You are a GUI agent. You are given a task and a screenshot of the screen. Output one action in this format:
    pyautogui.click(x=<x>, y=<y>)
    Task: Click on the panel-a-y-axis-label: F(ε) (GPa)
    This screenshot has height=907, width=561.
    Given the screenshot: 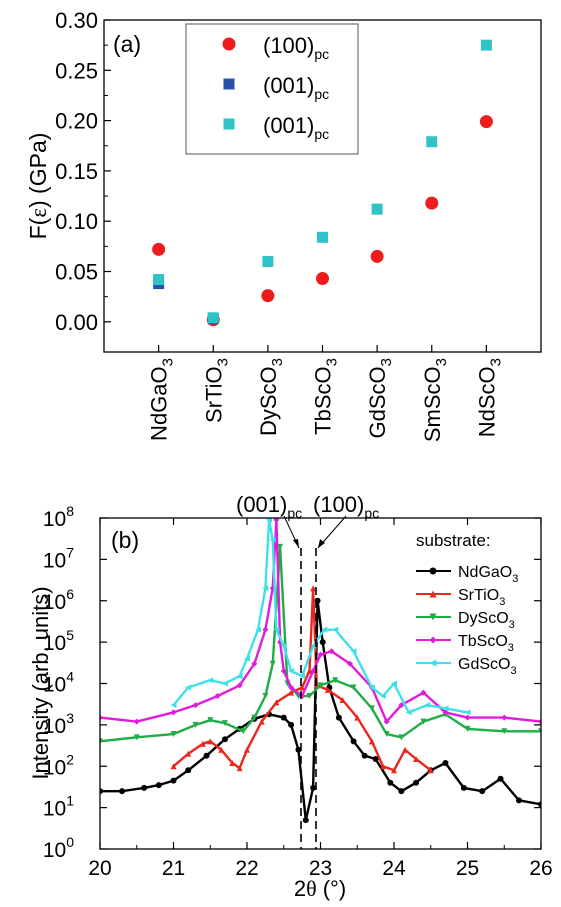 What is the action you would take?
    pyautogui.click(x=38, y=186)
    